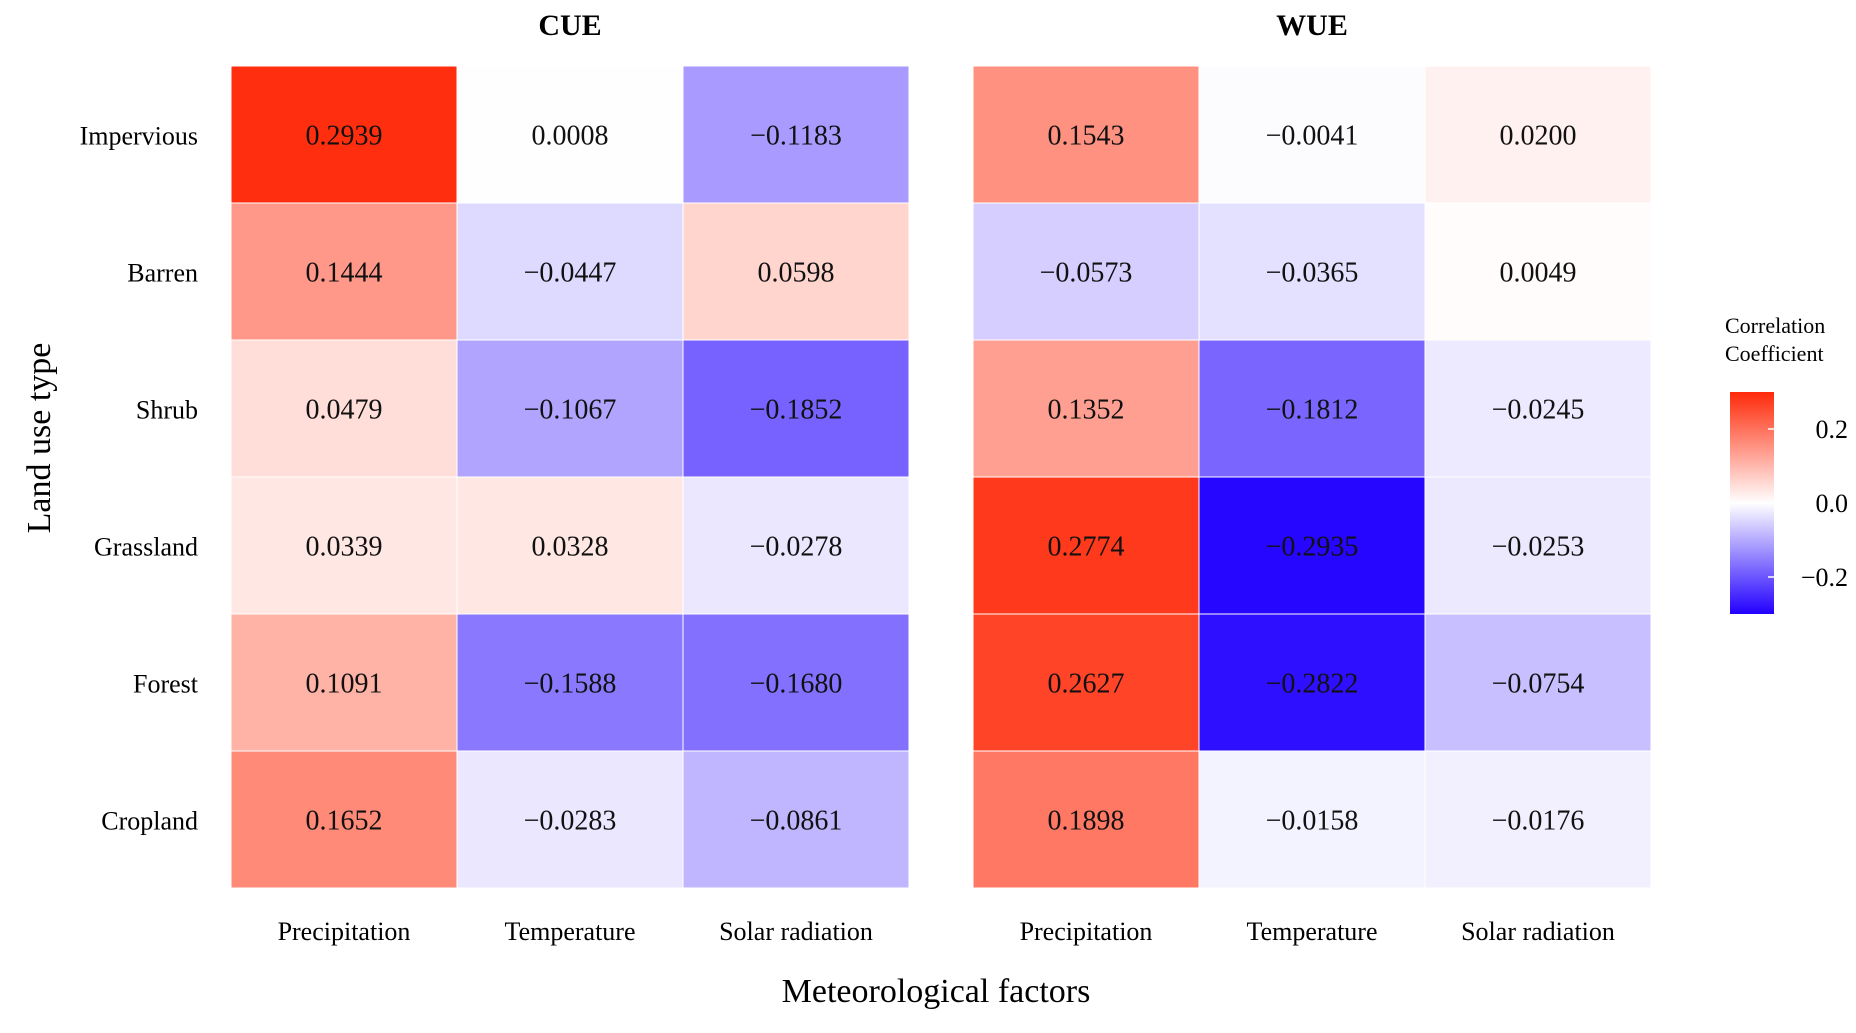 This screenshot has width=1856, height=1033. Describe the element at coordinates (936, 991) in the screenshot. I see `x-axis-title: Meteorological factors` at that location.